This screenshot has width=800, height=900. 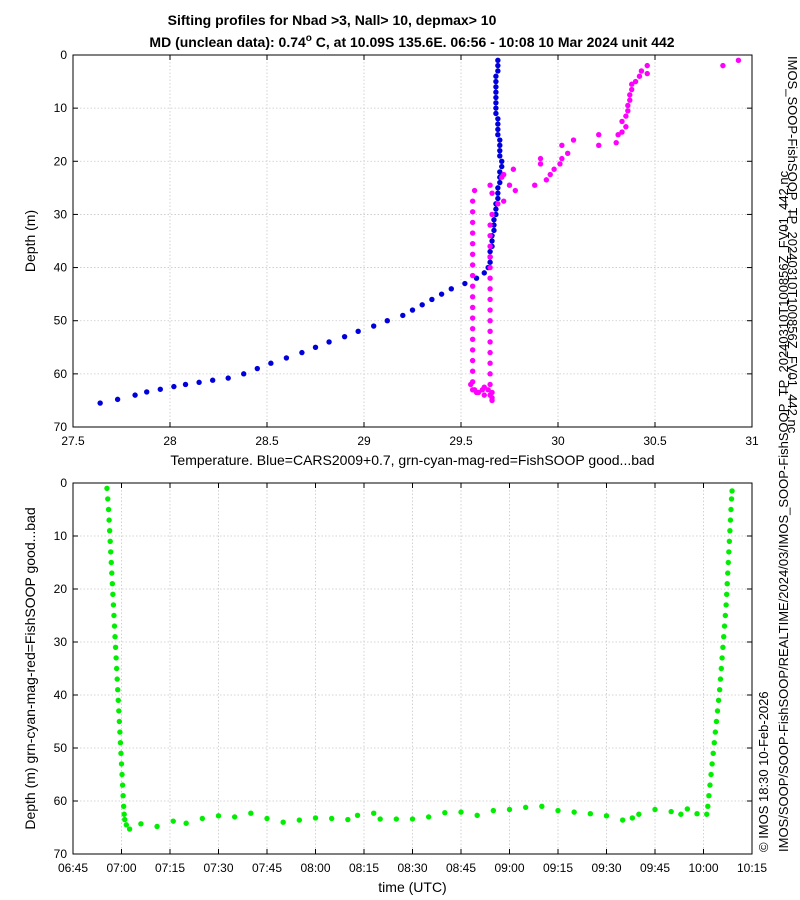 I want to click on x-tick-label: 08:15, so click(x=364, y=868).